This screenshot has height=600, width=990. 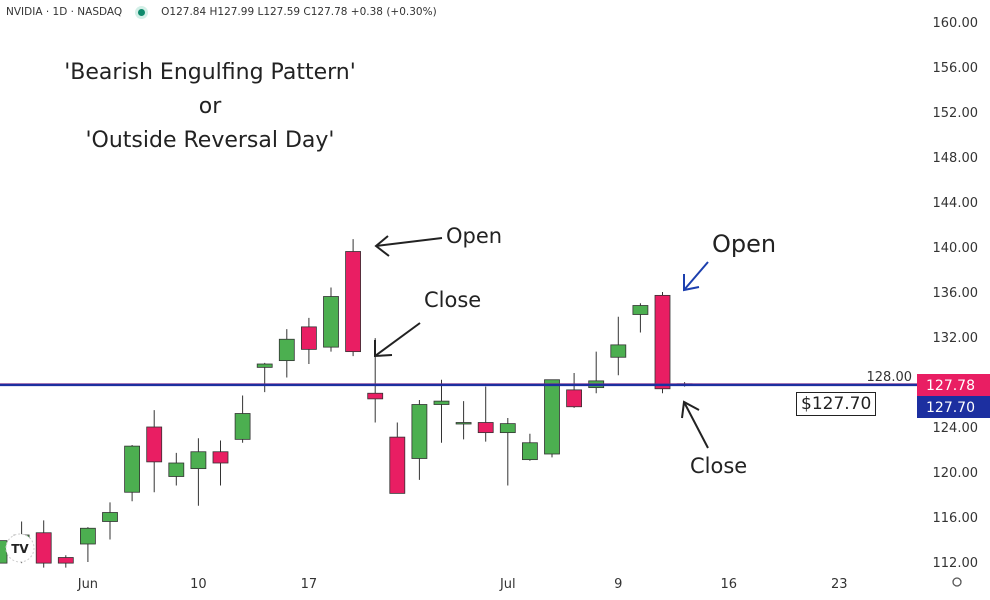 What do you see at coordinates (142, 12) in the screenshot?
I see `market-status-icon` at bounding box center [142, 12].